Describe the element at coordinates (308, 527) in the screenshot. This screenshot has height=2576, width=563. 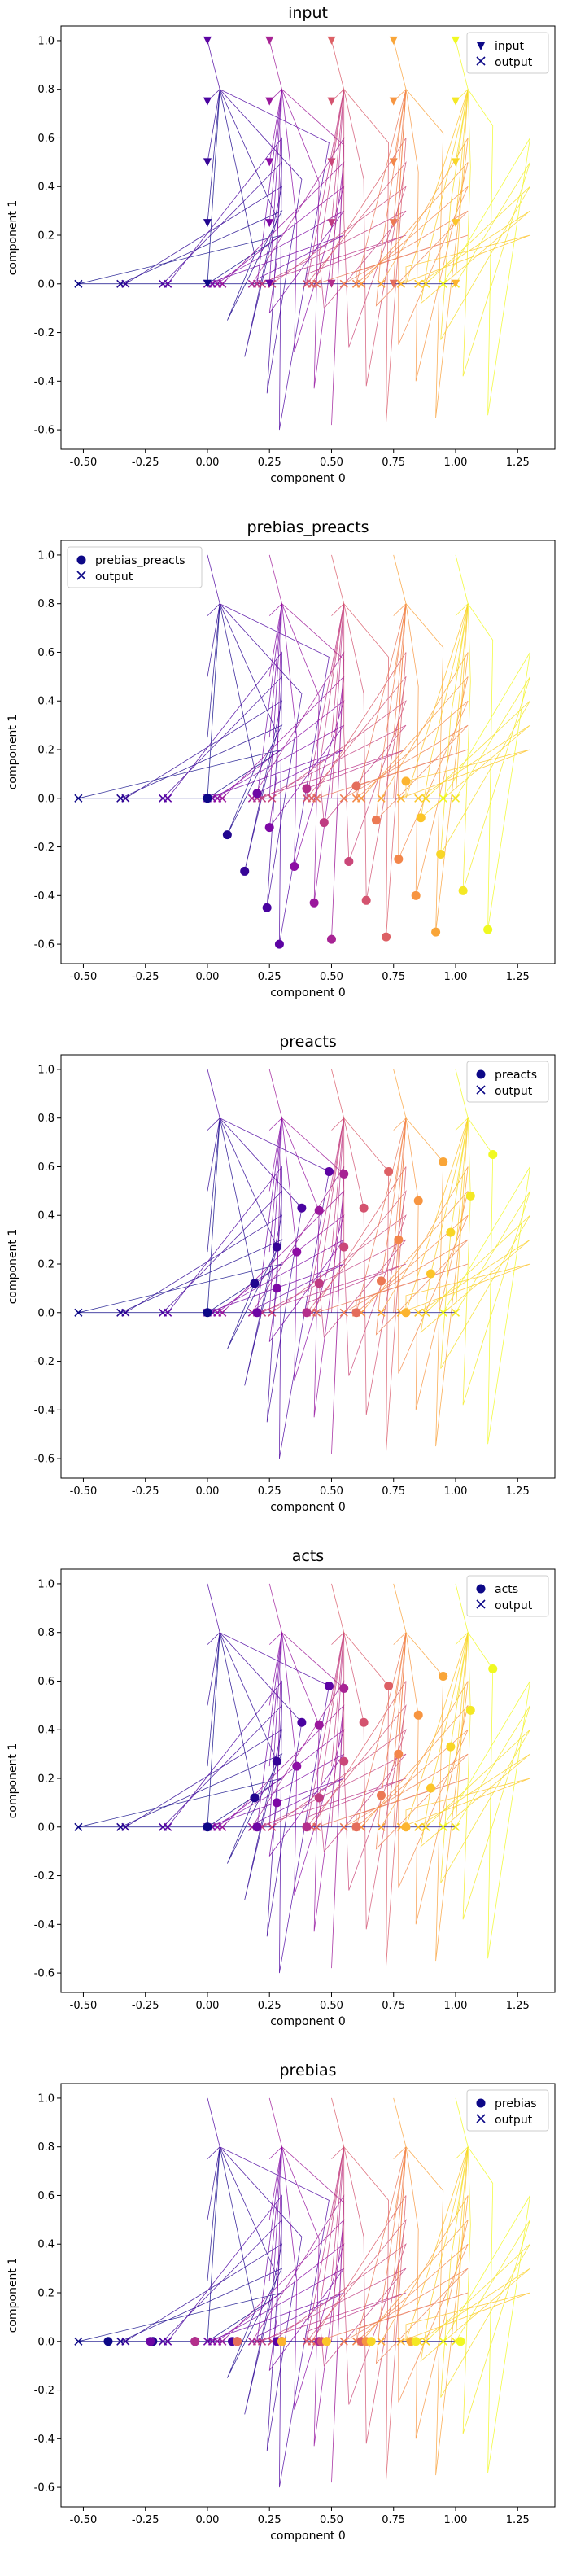
I see `panel-title: prebias_preacts` at that location.